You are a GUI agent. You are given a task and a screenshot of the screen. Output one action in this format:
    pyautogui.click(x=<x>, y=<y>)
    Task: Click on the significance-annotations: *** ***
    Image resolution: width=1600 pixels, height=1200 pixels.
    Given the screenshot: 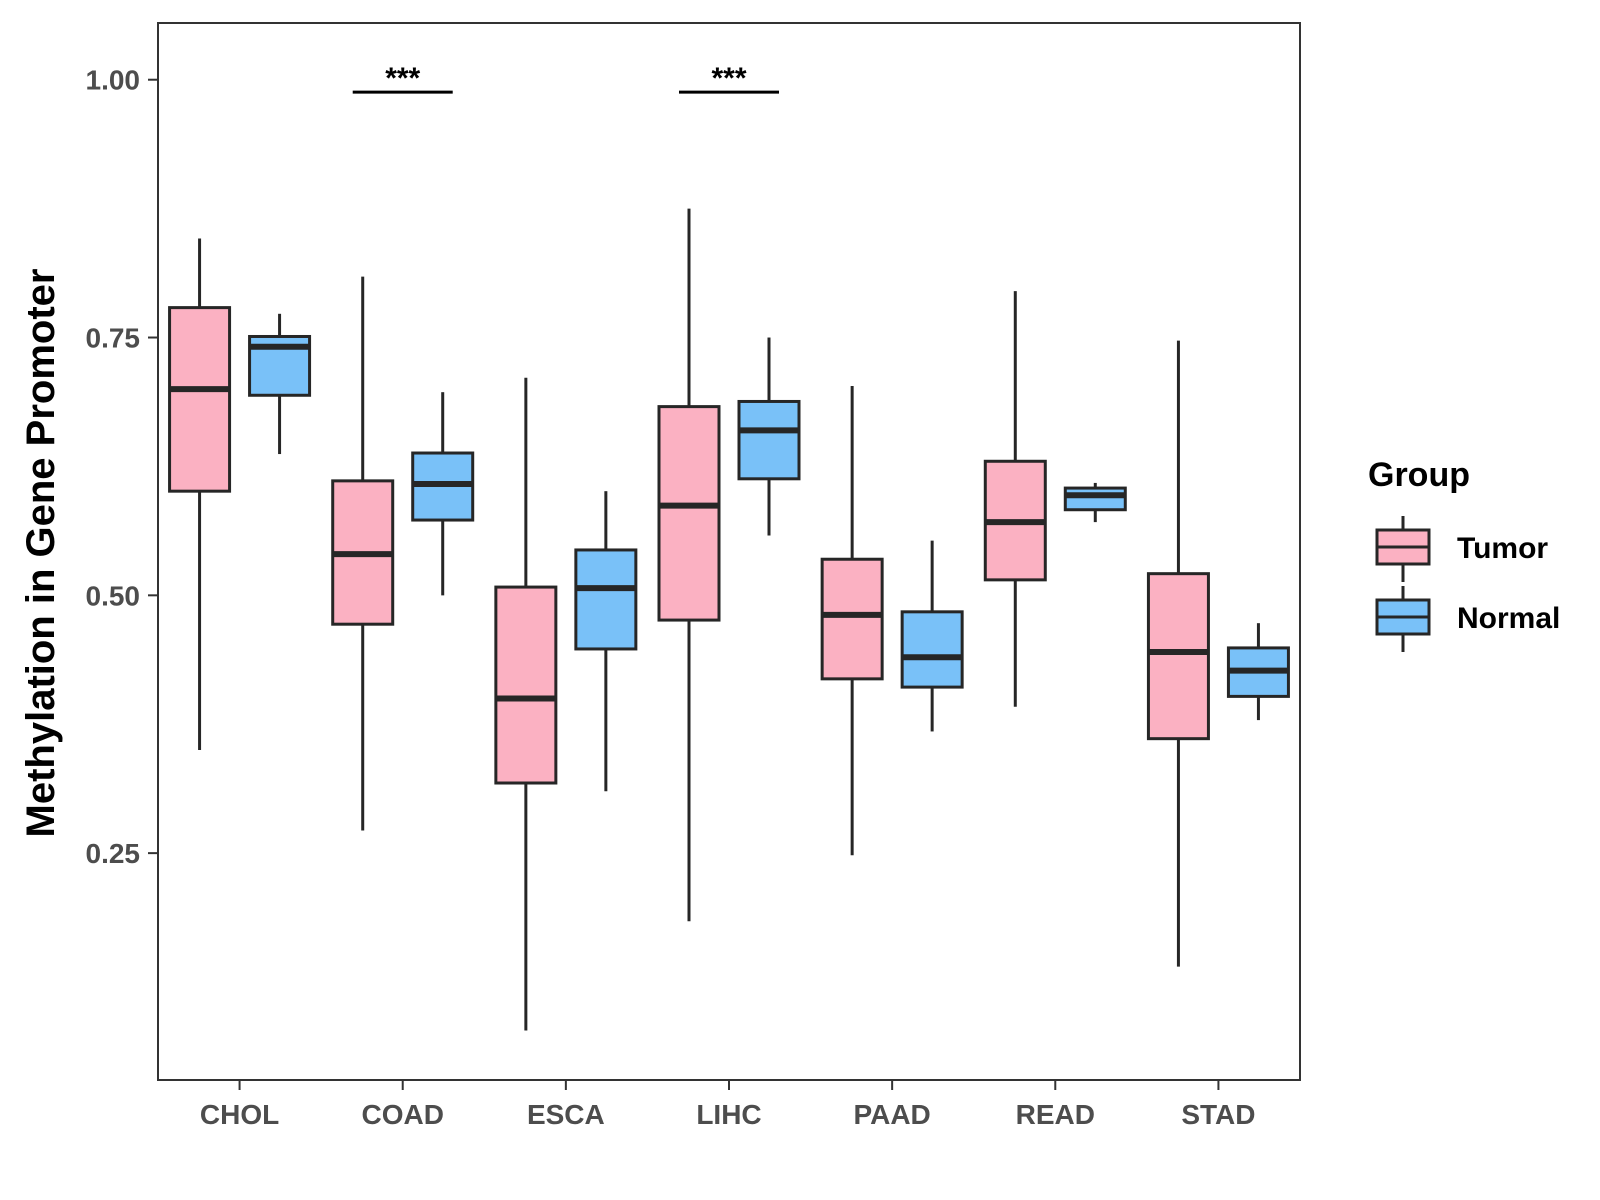 What is the action you would take?
    pyautogui.click(x=565, y=78)
    